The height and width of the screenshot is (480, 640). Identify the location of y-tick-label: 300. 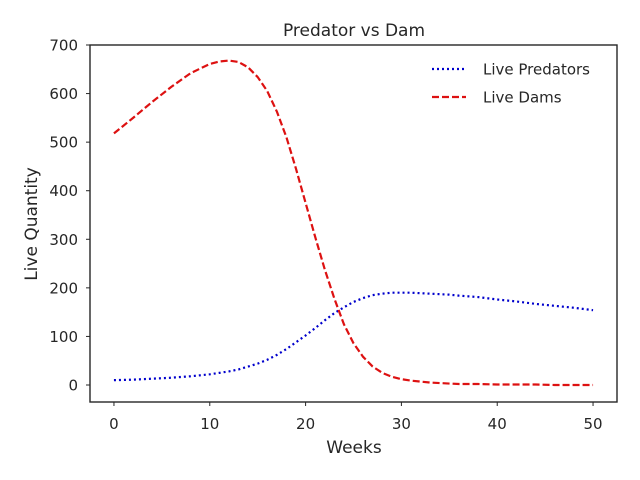
(63, 240).